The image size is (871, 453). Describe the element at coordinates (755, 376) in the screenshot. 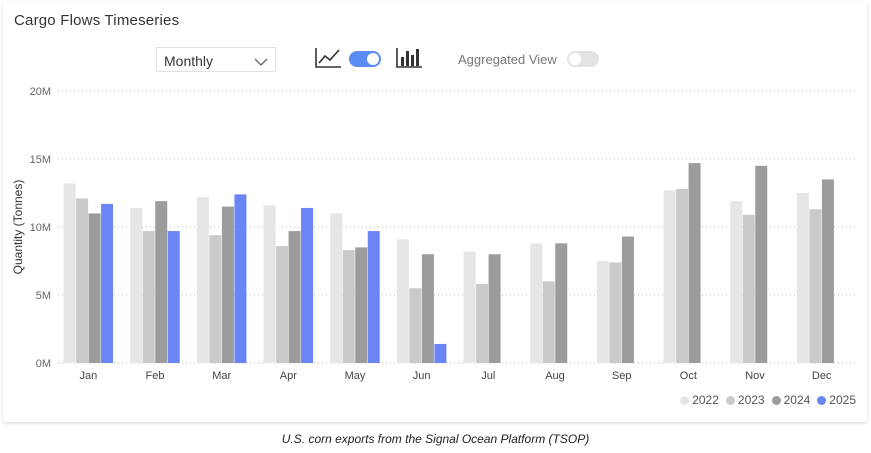

I see `x-tick-label: Nov` at that location.